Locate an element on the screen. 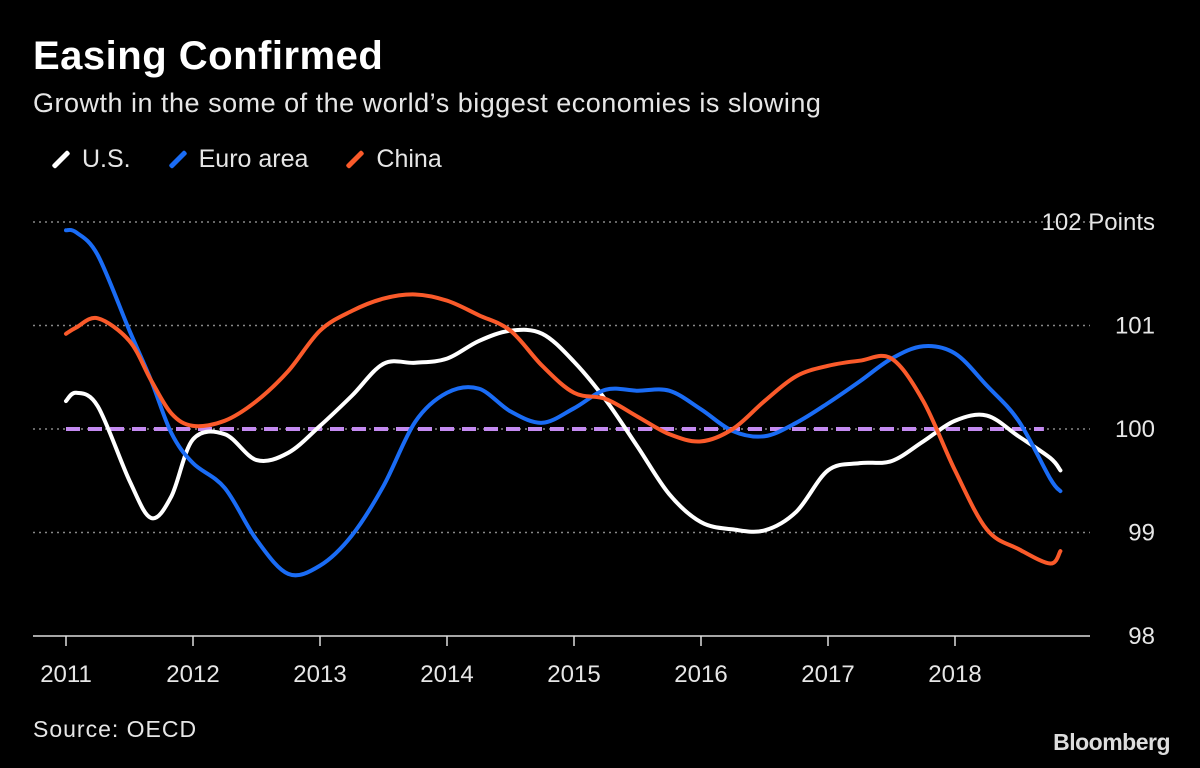 This screenshot has height=768, width=1200. y-tick-label: 102 Points is located at coordinates (1098, 222).